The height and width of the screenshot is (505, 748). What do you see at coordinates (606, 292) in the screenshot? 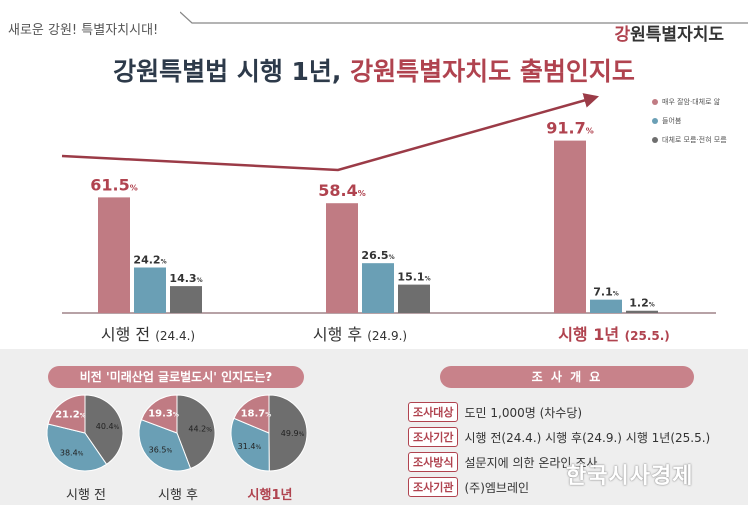
I see `data-label: 7.1%` at bounding box center [606, 292].